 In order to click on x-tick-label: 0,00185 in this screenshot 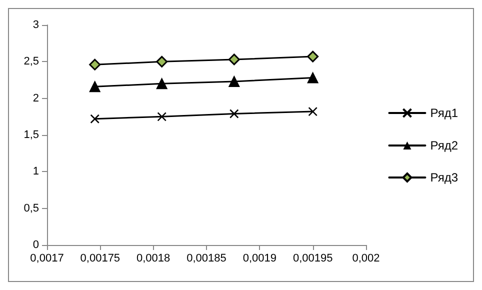, I will do `click(206, 258)`.